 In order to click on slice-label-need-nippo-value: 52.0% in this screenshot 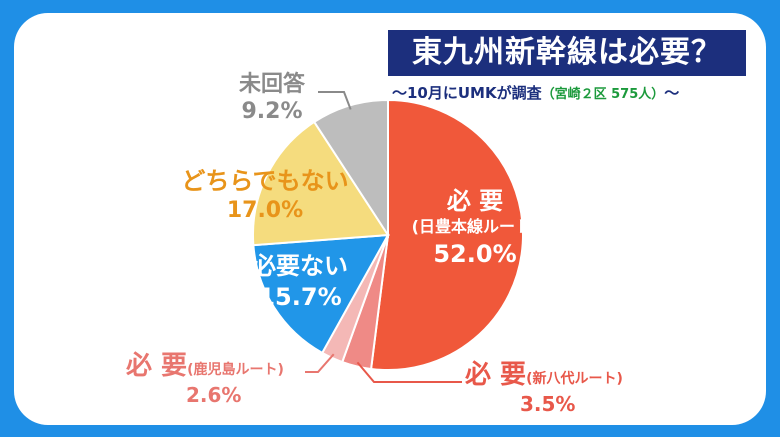, I will do `click(475, 254)`.